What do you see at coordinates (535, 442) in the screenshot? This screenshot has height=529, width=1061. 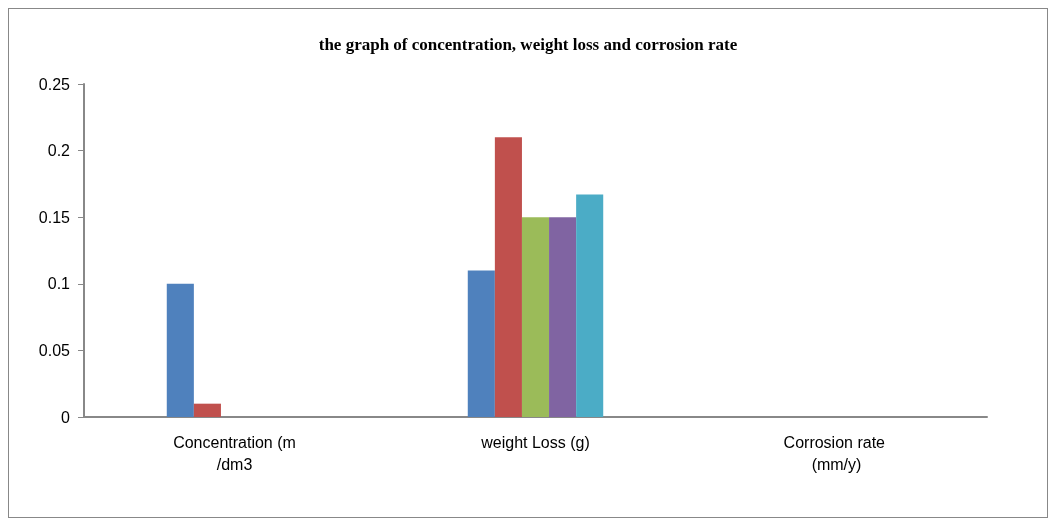 I see `x-tick-label: weight Loss (g)` at bounding box center [535, 442].